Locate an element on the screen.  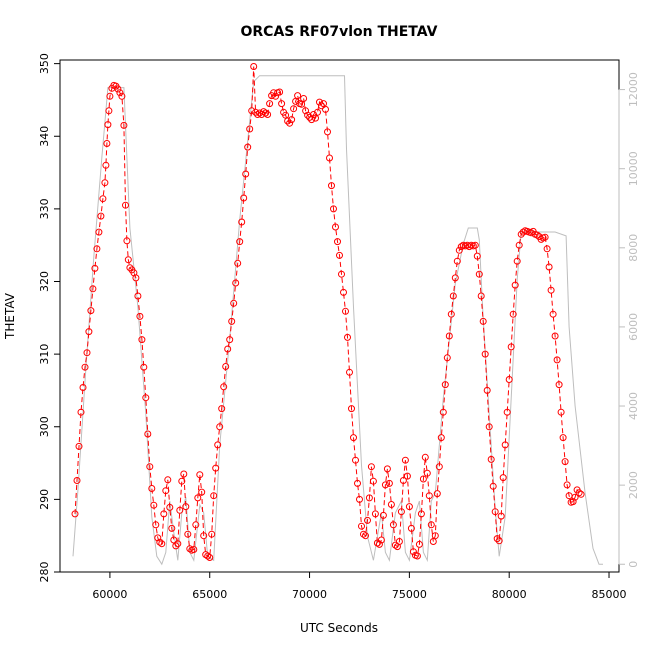
y2-tick-label: 12000 is located at coordinates (633, 89).